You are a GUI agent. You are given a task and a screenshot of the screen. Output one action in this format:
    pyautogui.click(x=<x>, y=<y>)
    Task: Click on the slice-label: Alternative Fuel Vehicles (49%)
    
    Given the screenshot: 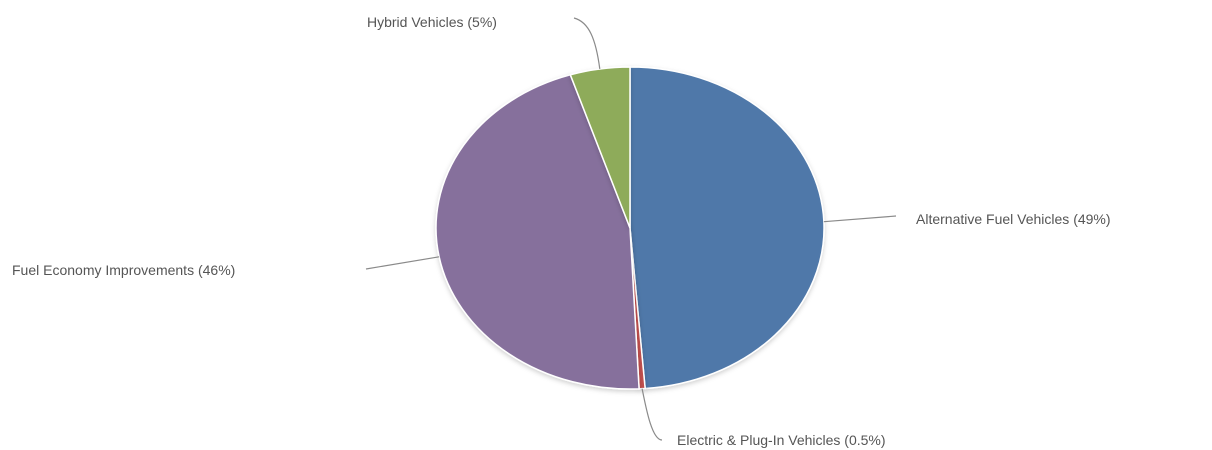 What is the action you would take?
    pyautogui.click(x=1013, y=219)
    